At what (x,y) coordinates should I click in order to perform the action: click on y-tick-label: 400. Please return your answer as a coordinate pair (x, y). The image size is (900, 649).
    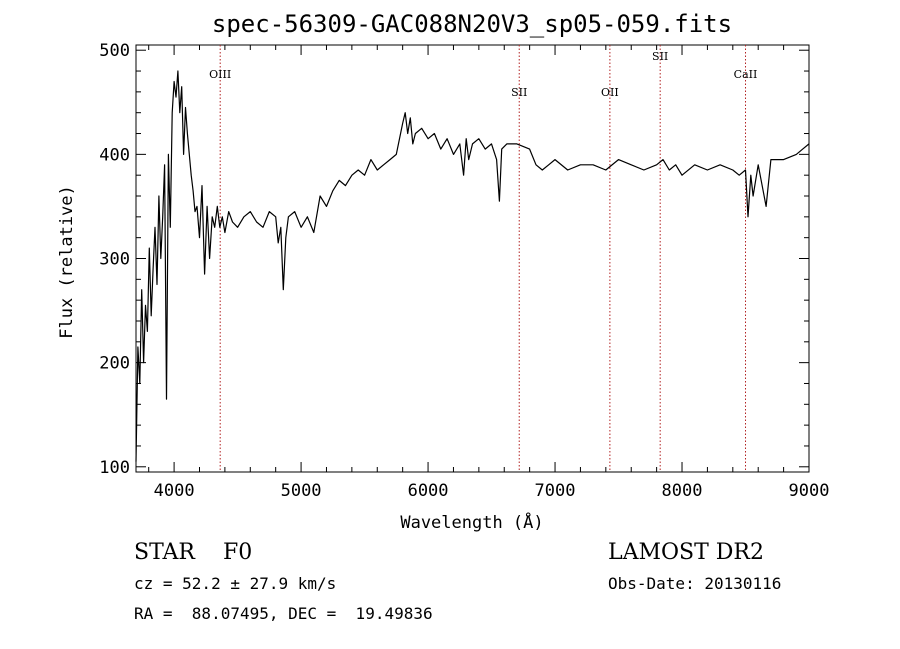
    Looking at the image, I should click on (114, 155).